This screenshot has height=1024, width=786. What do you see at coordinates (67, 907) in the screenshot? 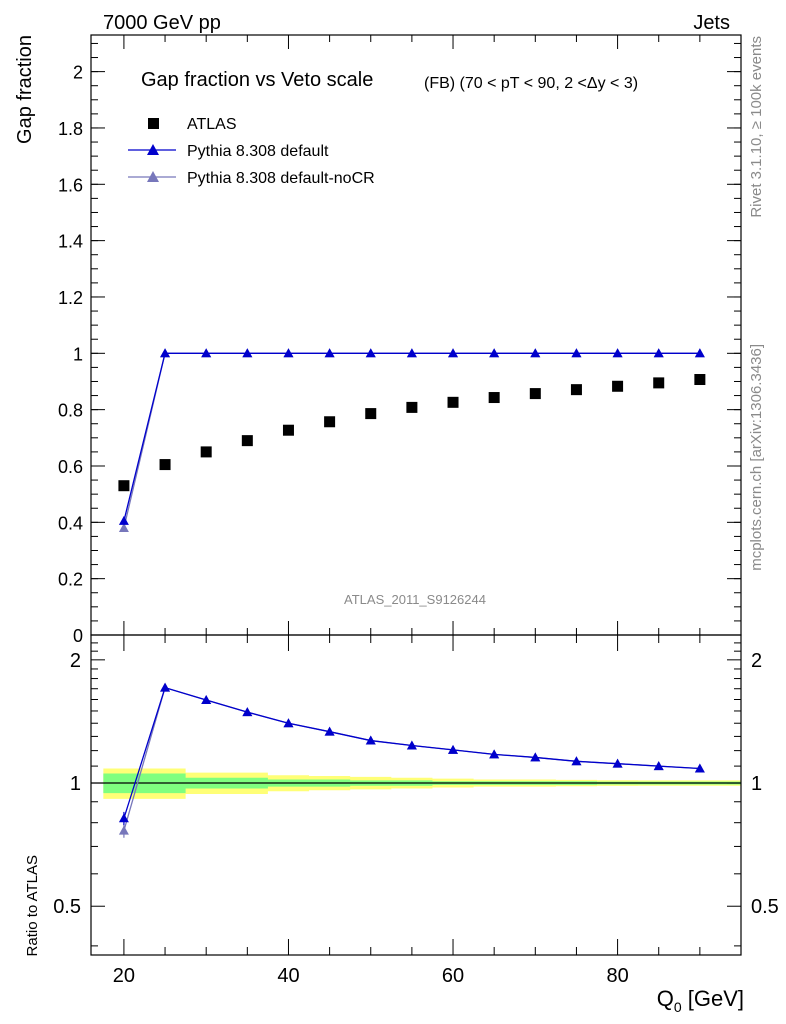
I see `ratio-y-tick-label: 0.5` at bounding box center [67, 907].